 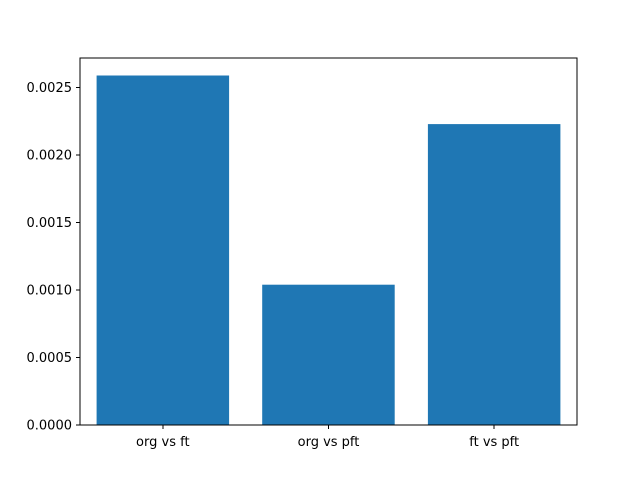 What do you see at coordinates (329, 442) in the screenshot?
I see `x-tick-label: org vs pft` at bounding box center [329, 442].